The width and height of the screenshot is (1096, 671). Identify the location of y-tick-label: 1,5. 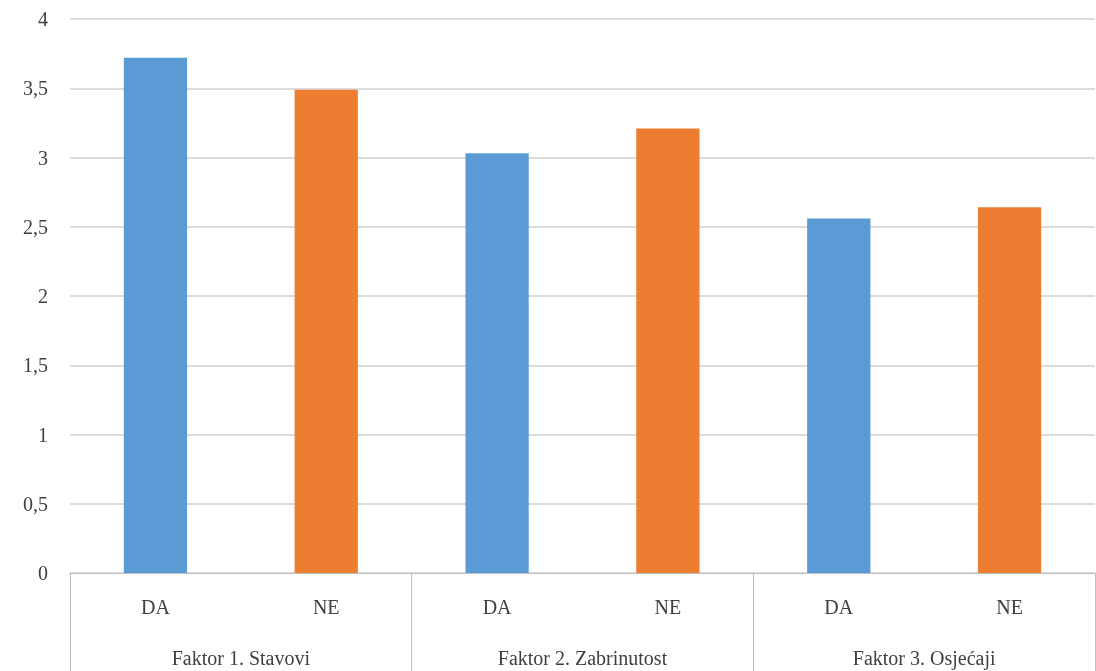
(35, 365).